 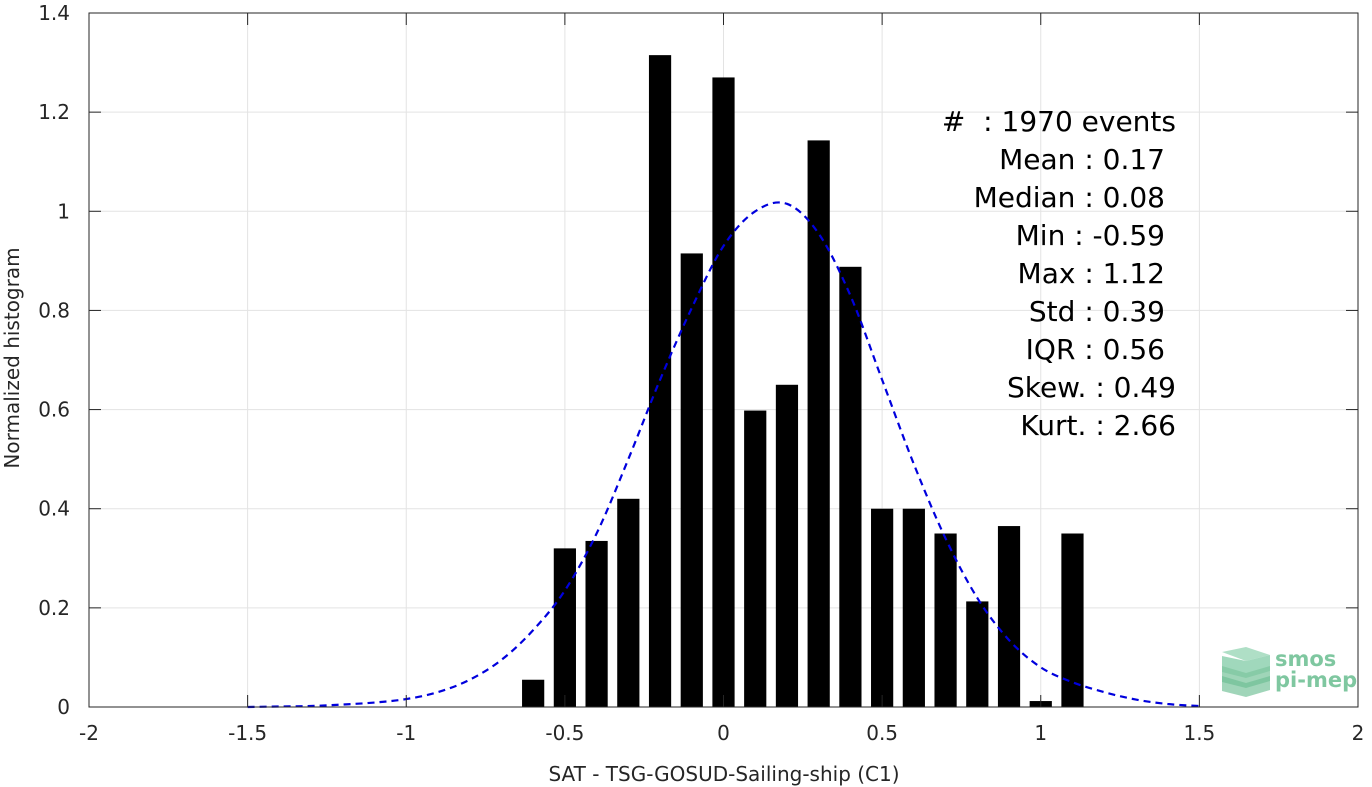 What do you see at coordinates (1199, 733) in the screenshot?
I see `x-tick-label: 1.5` at bounding box center [1199, 733].